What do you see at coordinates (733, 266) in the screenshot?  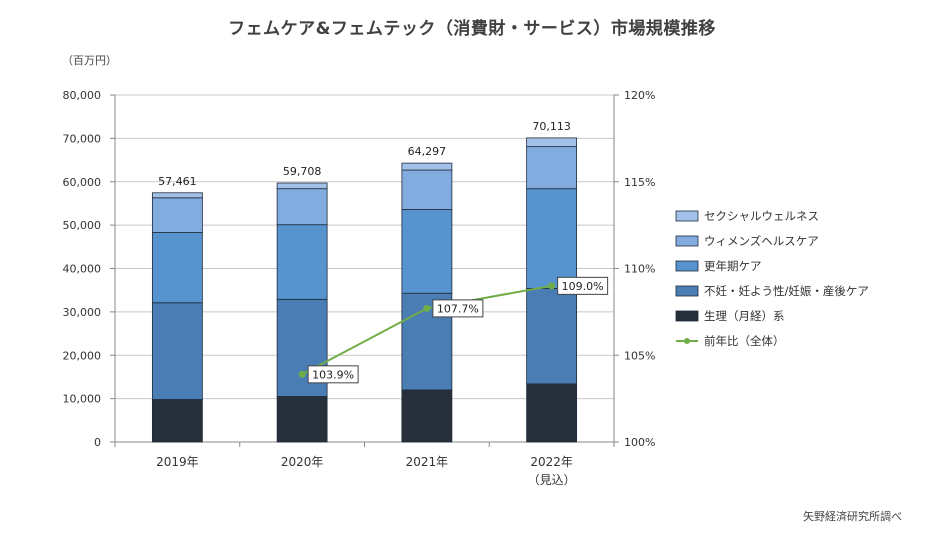 I see `legend-label: 更年期ケア` at bounding box center [733, 266].